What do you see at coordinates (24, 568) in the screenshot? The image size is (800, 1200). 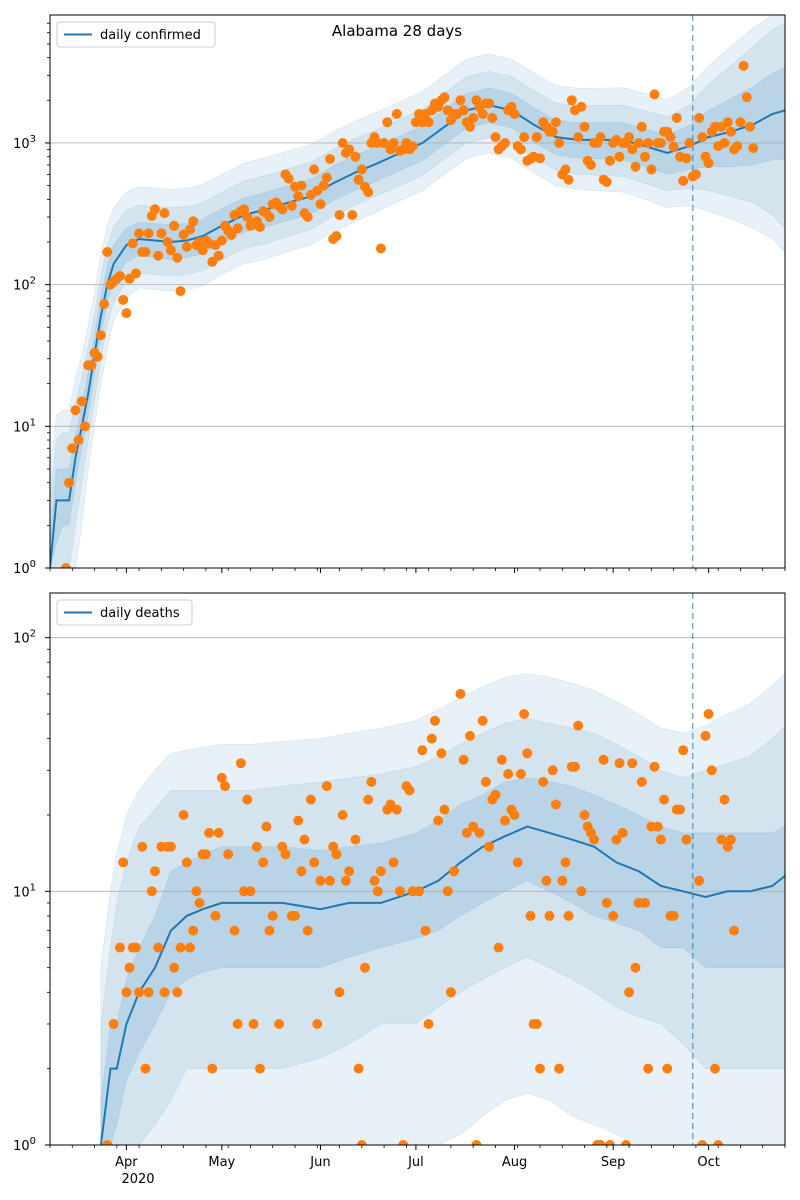 I see `y-tick-label: 10⁰` at bounding box center [24, 568].